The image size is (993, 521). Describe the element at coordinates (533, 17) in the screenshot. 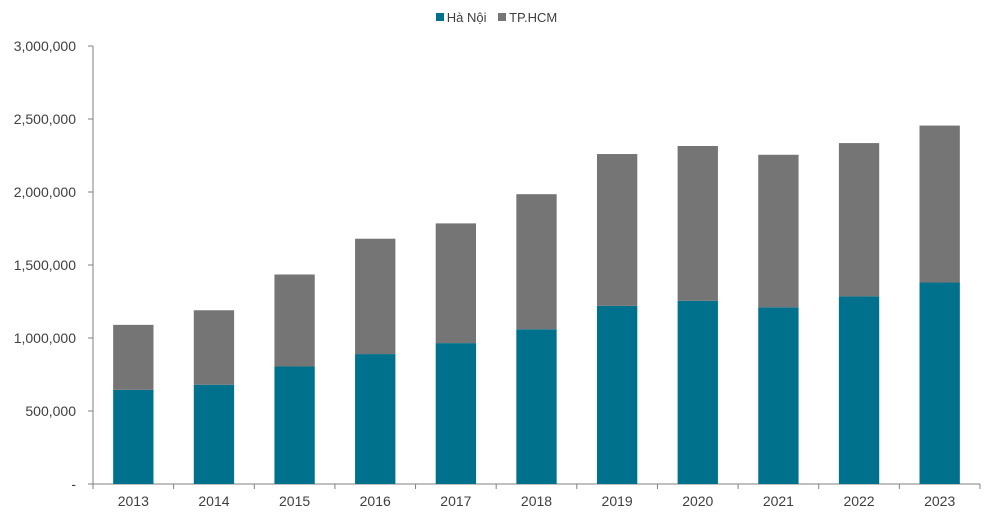

I see `legend-label-tphcm: TP.HCM` at that location.